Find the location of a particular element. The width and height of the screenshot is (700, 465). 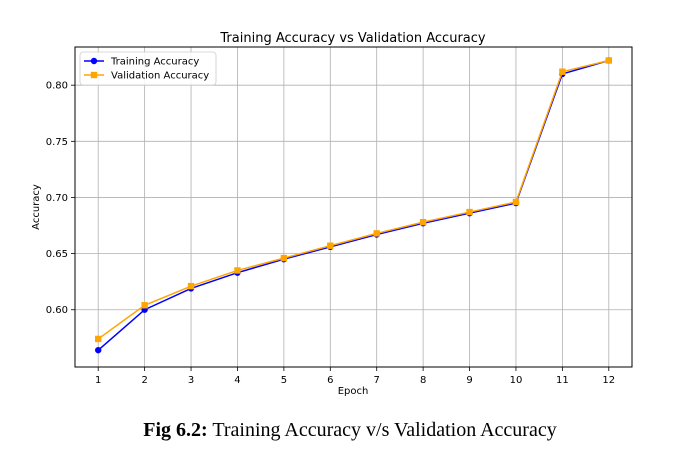

x-tick-label: 7 is located at coordinates (377, 380).